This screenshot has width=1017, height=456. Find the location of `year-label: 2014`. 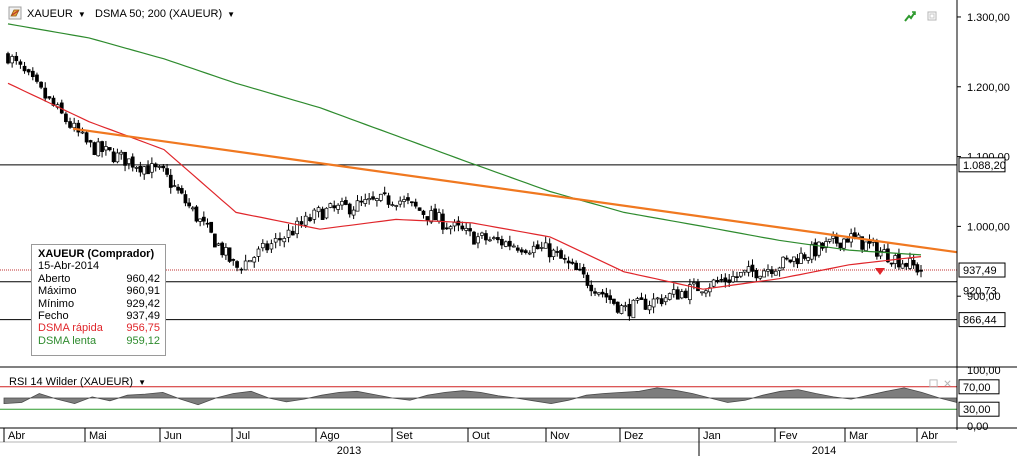

year-label: 2014 is located at coordinates (824, 450).